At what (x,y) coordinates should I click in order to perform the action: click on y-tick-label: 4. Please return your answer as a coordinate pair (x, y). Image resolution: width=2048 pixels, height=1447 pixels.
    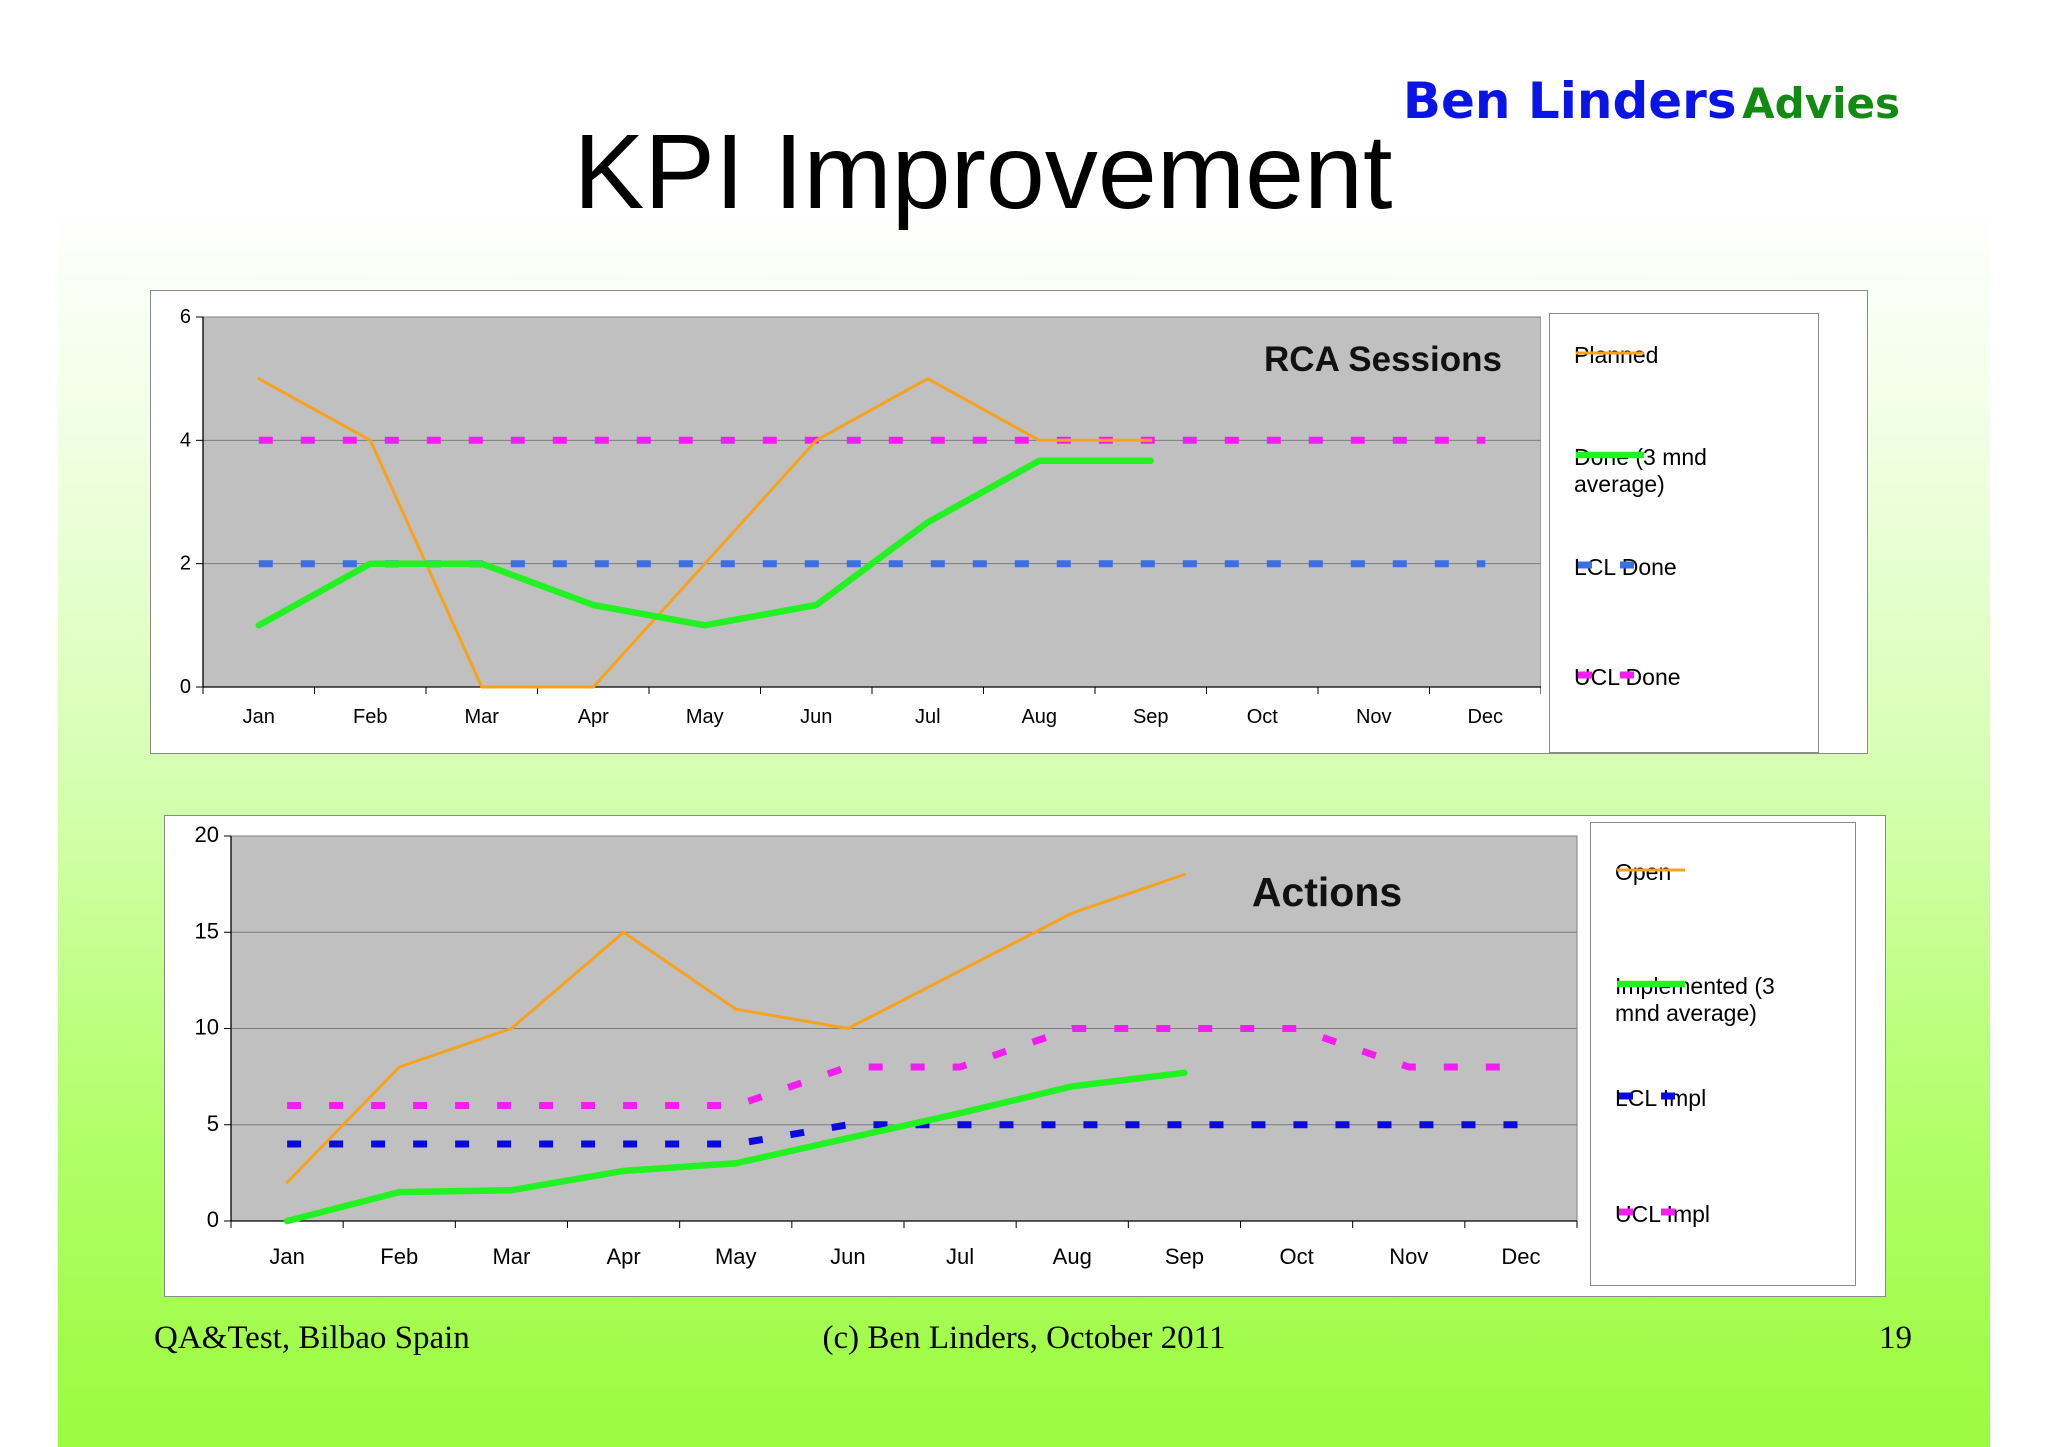
    Looking at the image, I should click on (185, 440).